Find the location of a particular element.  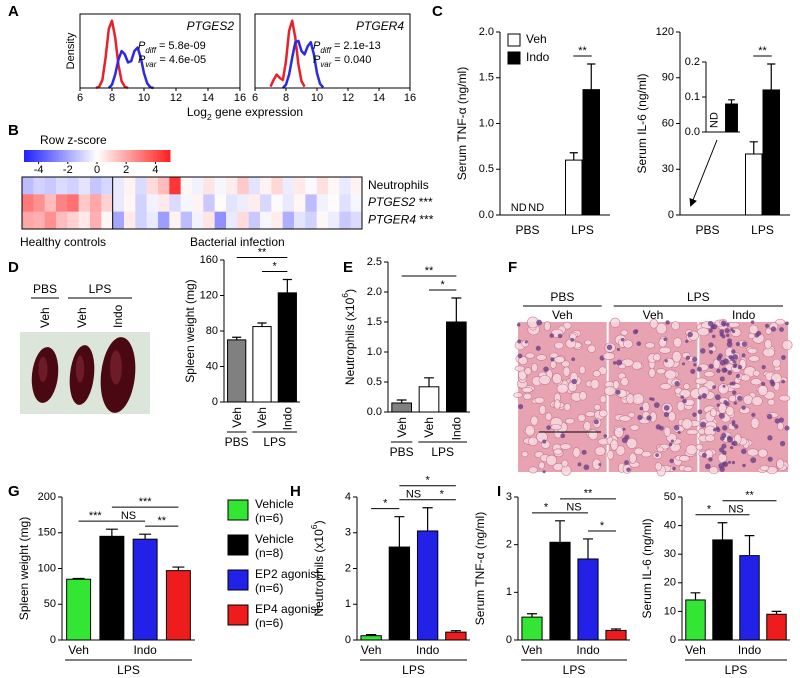

y-tick-label: 2.0 is located at coordinates (374, 292).